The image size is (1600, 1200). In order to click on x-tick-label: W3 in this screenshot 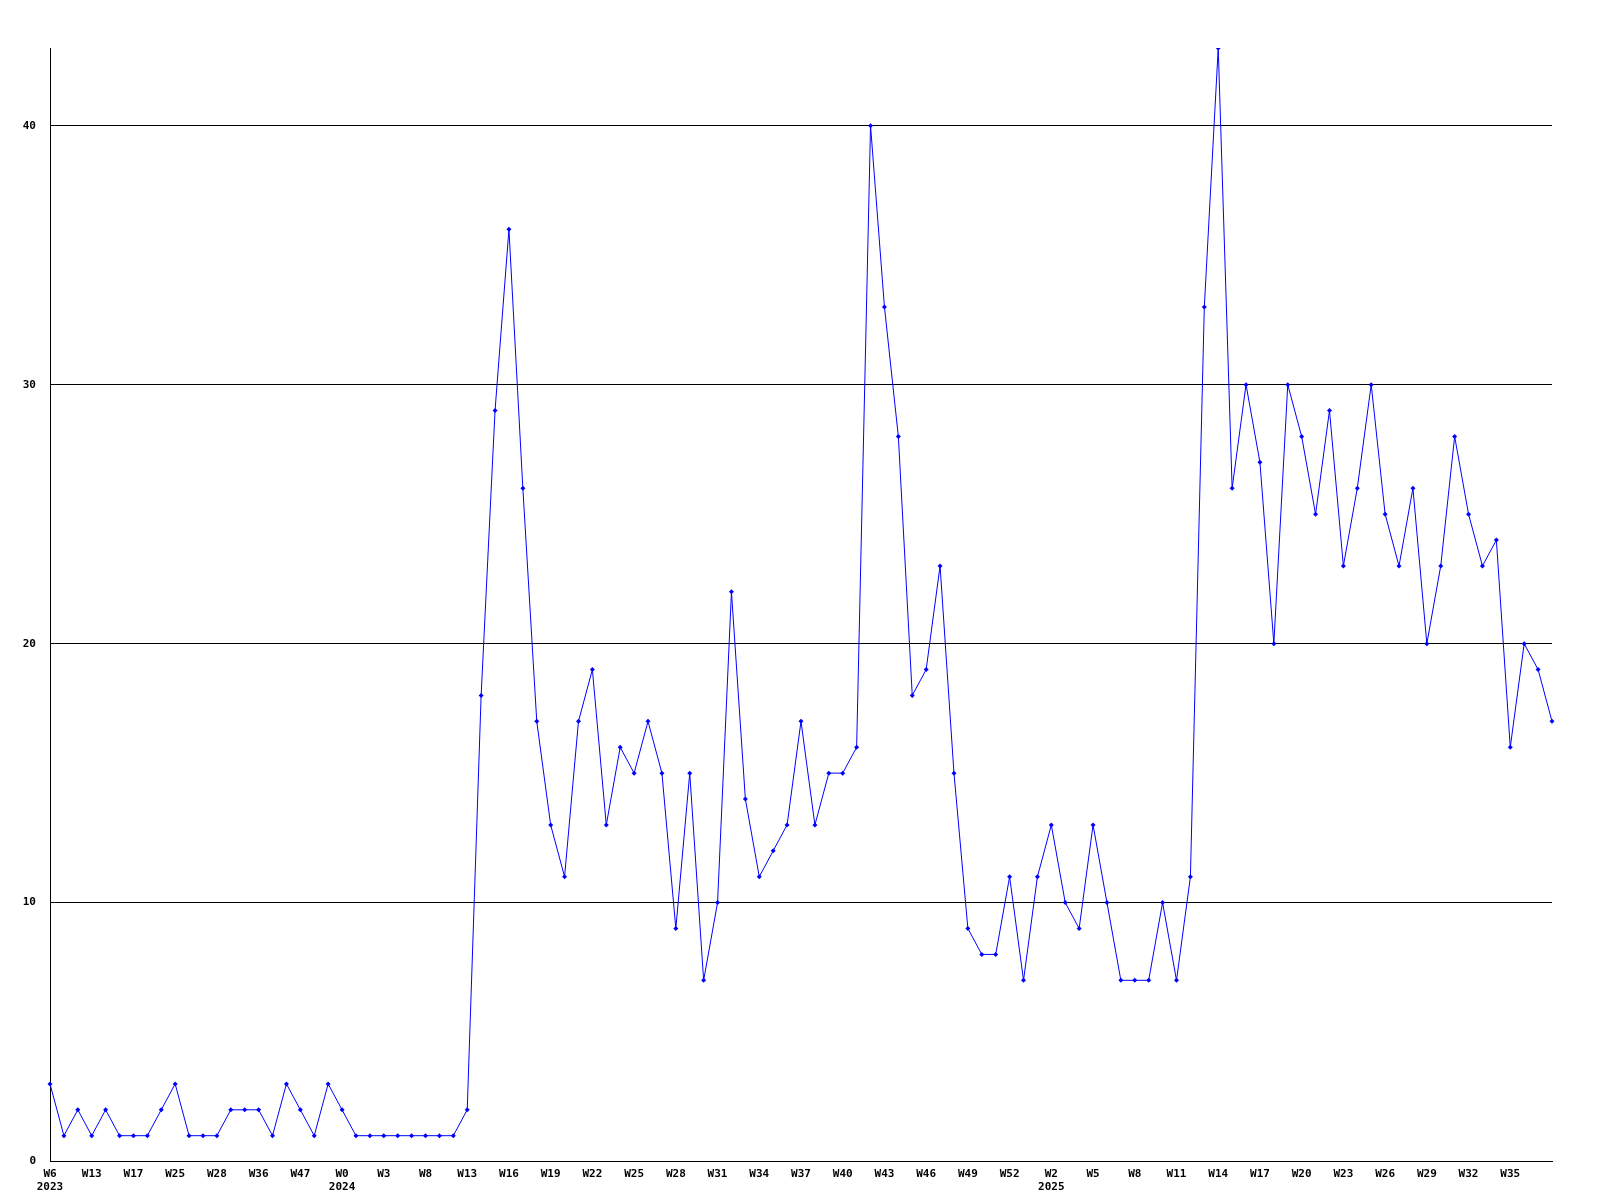, I will do `click(384, 1174)`.